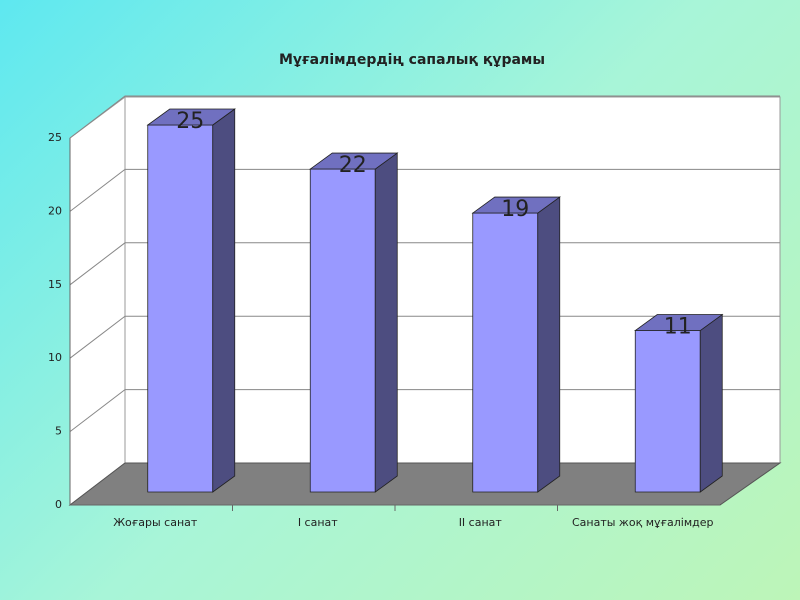  Describe the element at coordinates (155, 522) in the screenshot. I see `x-tick-label: Жоғары санат` at that location.